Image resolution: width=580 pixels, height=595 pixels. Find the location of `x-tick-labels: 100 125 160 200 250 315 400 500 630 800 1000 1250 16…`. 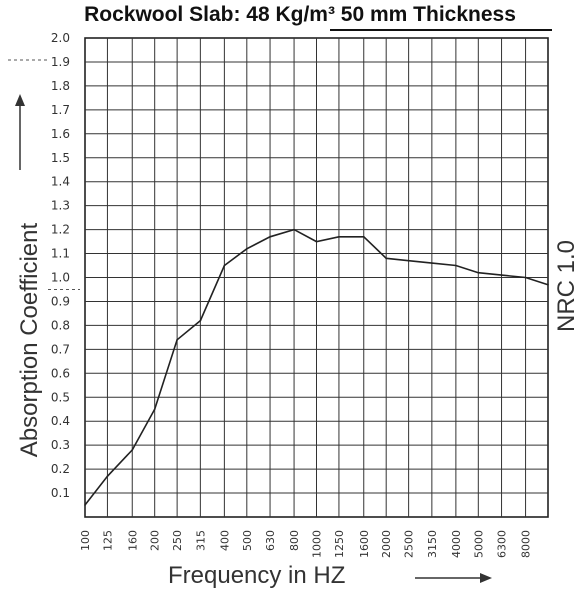

x-tick-labels: 100 125 160 200 250 315 400 500 630 800 1000 1250 16… is located at coordinates (306, 544).